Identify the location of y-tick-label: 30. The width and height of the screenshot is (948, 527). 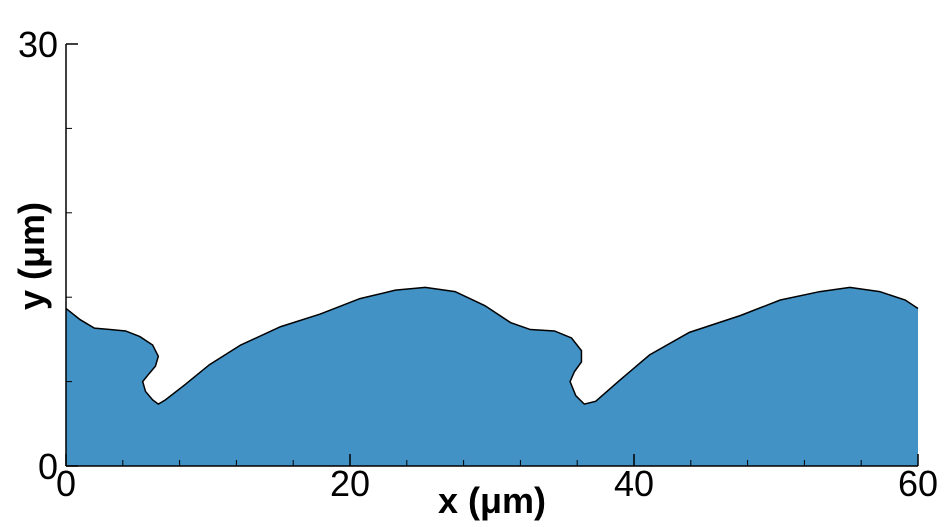
(38, 44).